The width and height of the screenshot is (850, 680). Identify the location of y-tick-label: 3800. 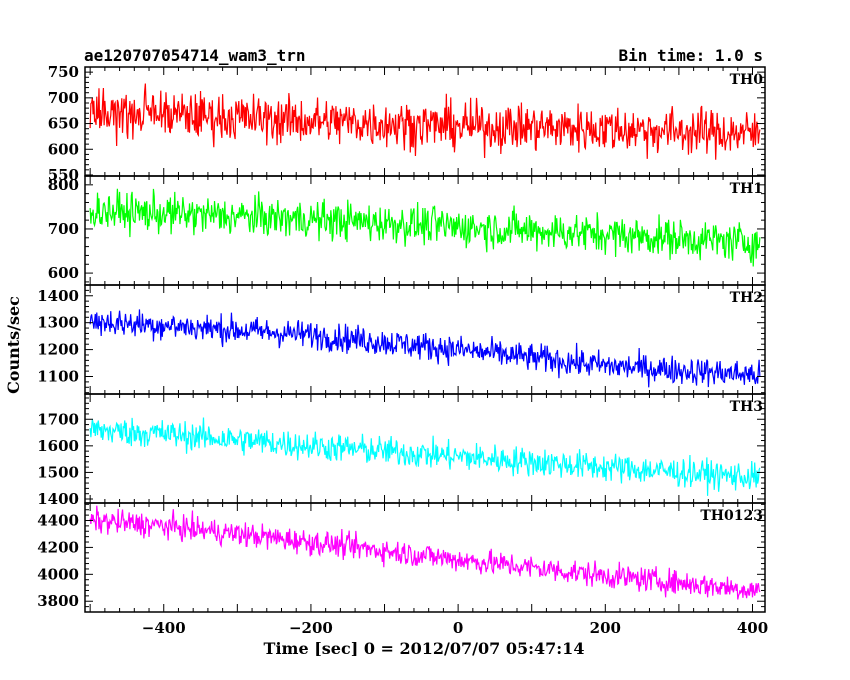
(58, 601).